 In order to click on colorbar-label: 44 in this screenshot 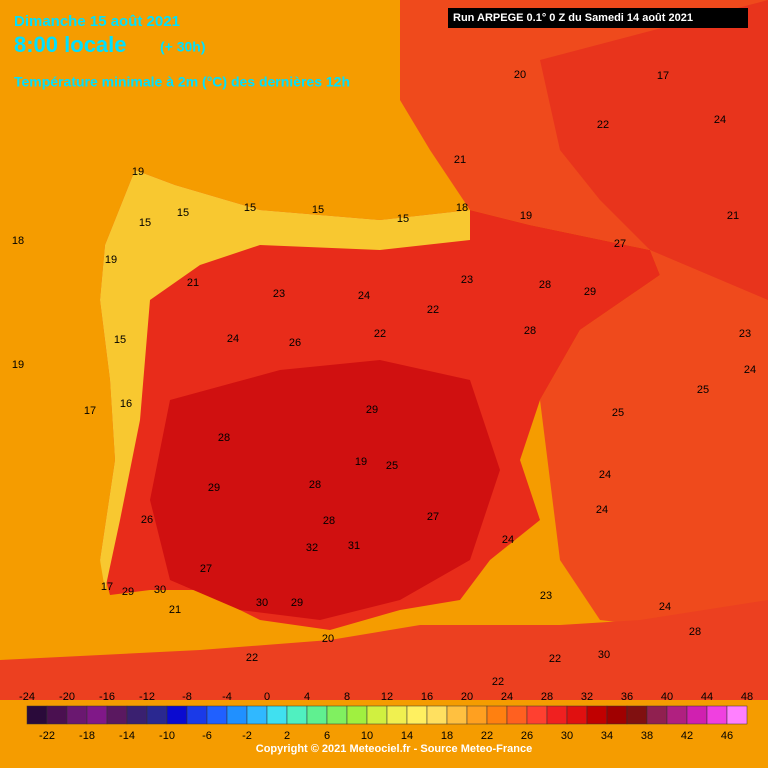, I will do `click(707, 697)`.